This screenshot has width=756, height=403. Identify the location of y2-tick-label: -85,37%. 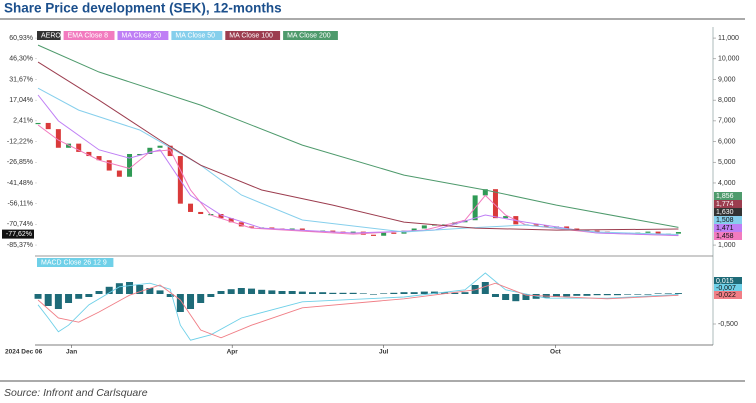
(20, 245).